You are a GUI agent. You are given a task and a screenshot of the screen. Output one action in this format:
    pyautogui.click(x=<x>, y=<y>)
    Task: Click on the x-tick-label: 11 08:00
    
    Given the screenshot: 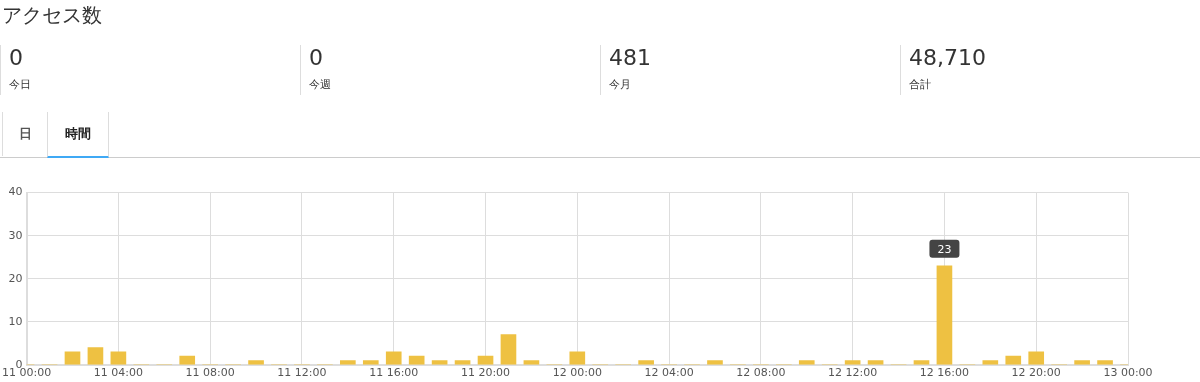 What is the action you would take?
    pyautogui.click(x=210, y=373)
    